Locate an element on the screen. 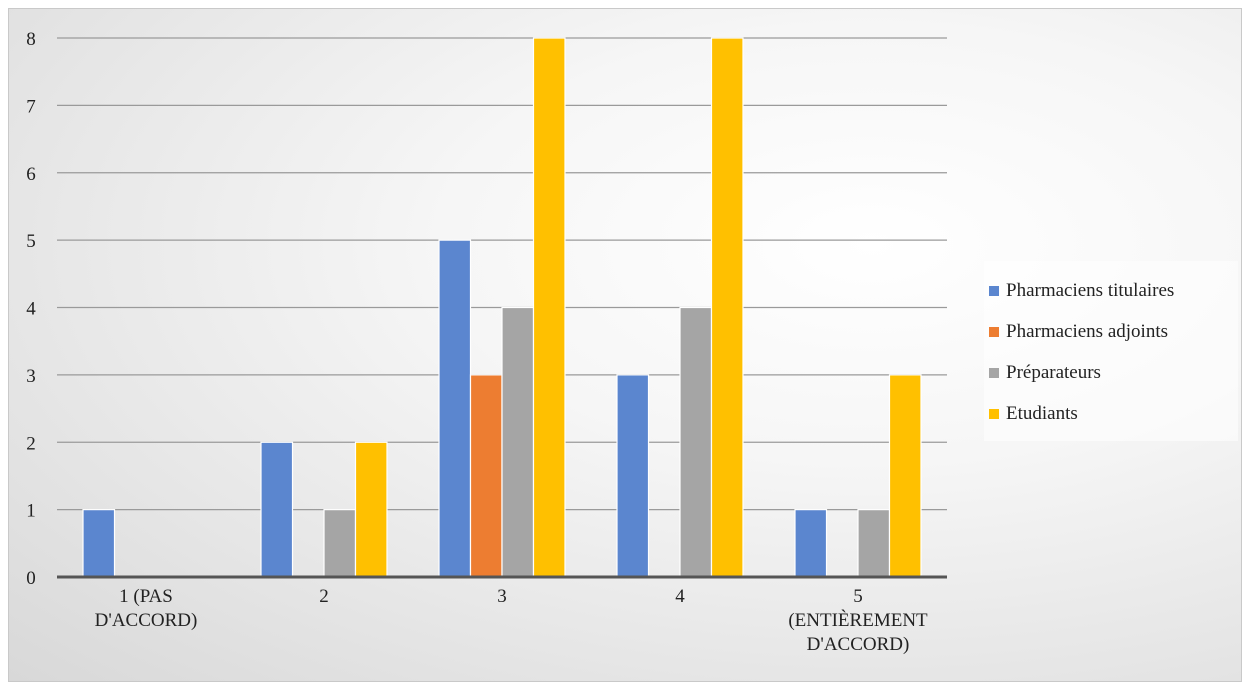  legend-item: Pharmaciens titulaires is located at coordinates (1081, 291).